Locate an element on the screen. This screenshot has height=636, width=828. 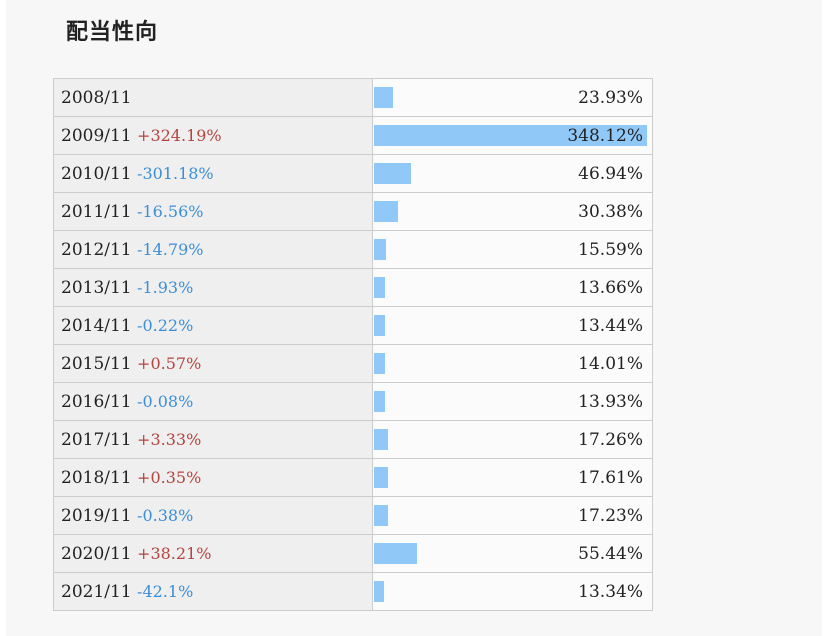
year-cell: 2011/11 -16.56% is located at coordinates (213, 211).